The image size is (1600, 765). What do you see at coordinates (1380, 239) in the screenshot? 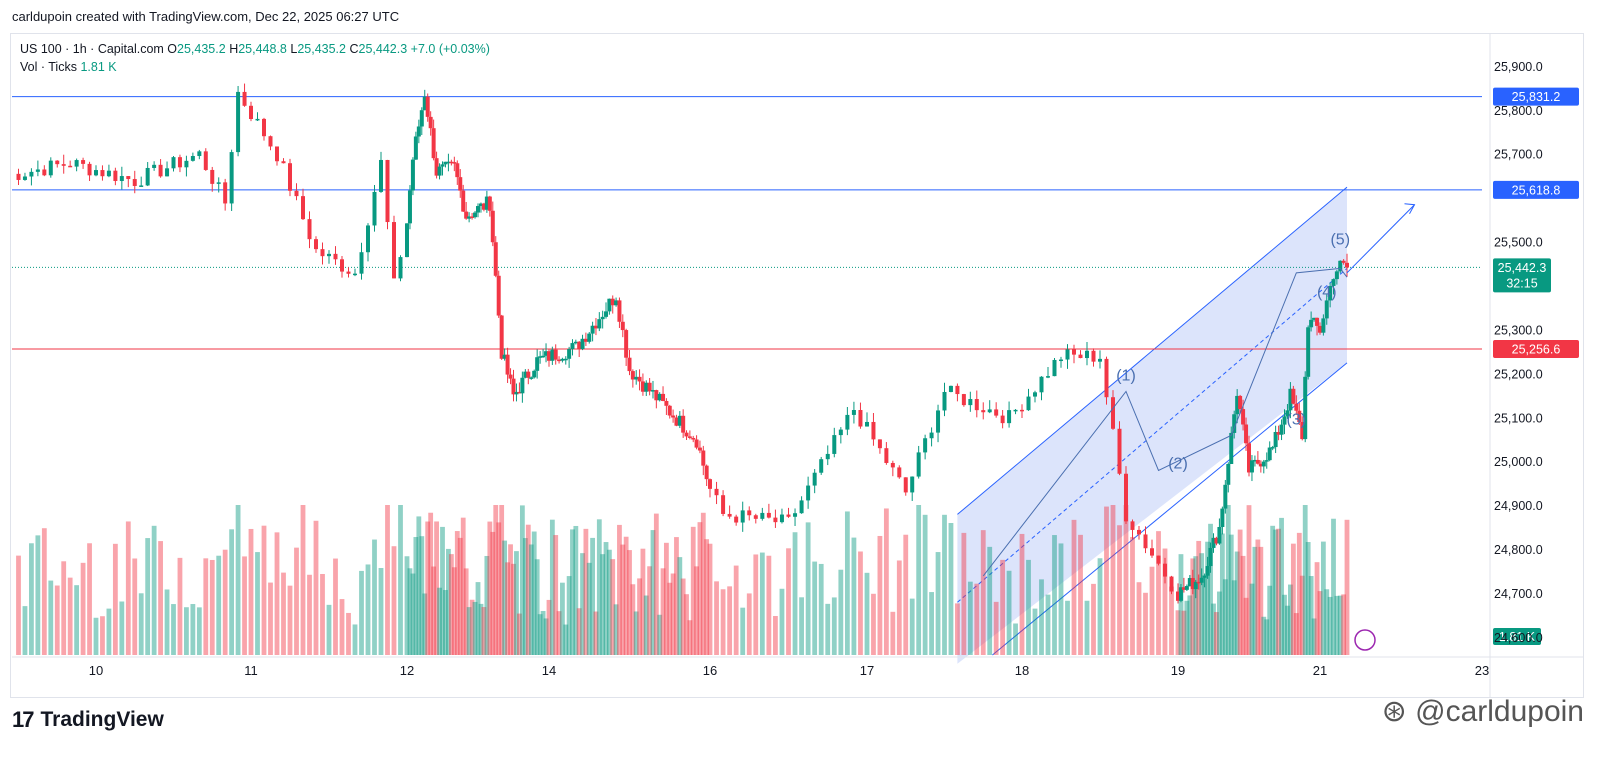
I see `forecast-arrow-line` at bounding box center [1380, 239].